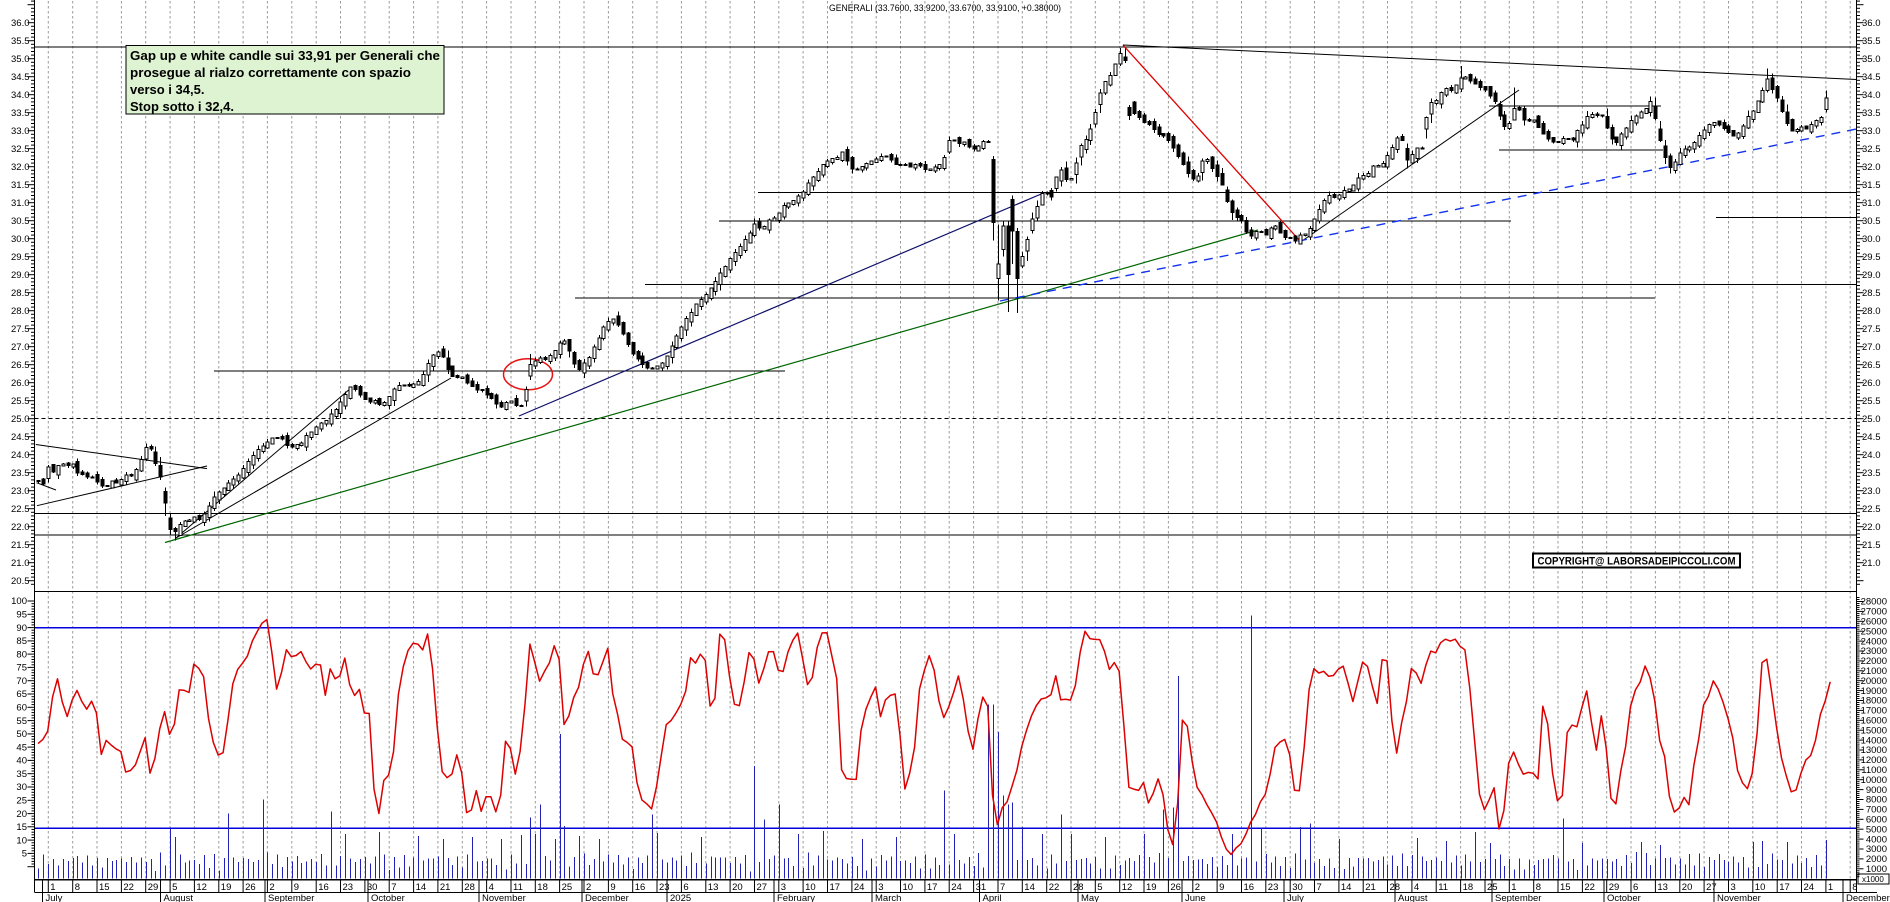 This screenshot has width=1890, height=902. What do you see at coordinates (1871, 203) in the screenshot?
I see `svg-text: 31.0` at bounding box center [1871, 203].